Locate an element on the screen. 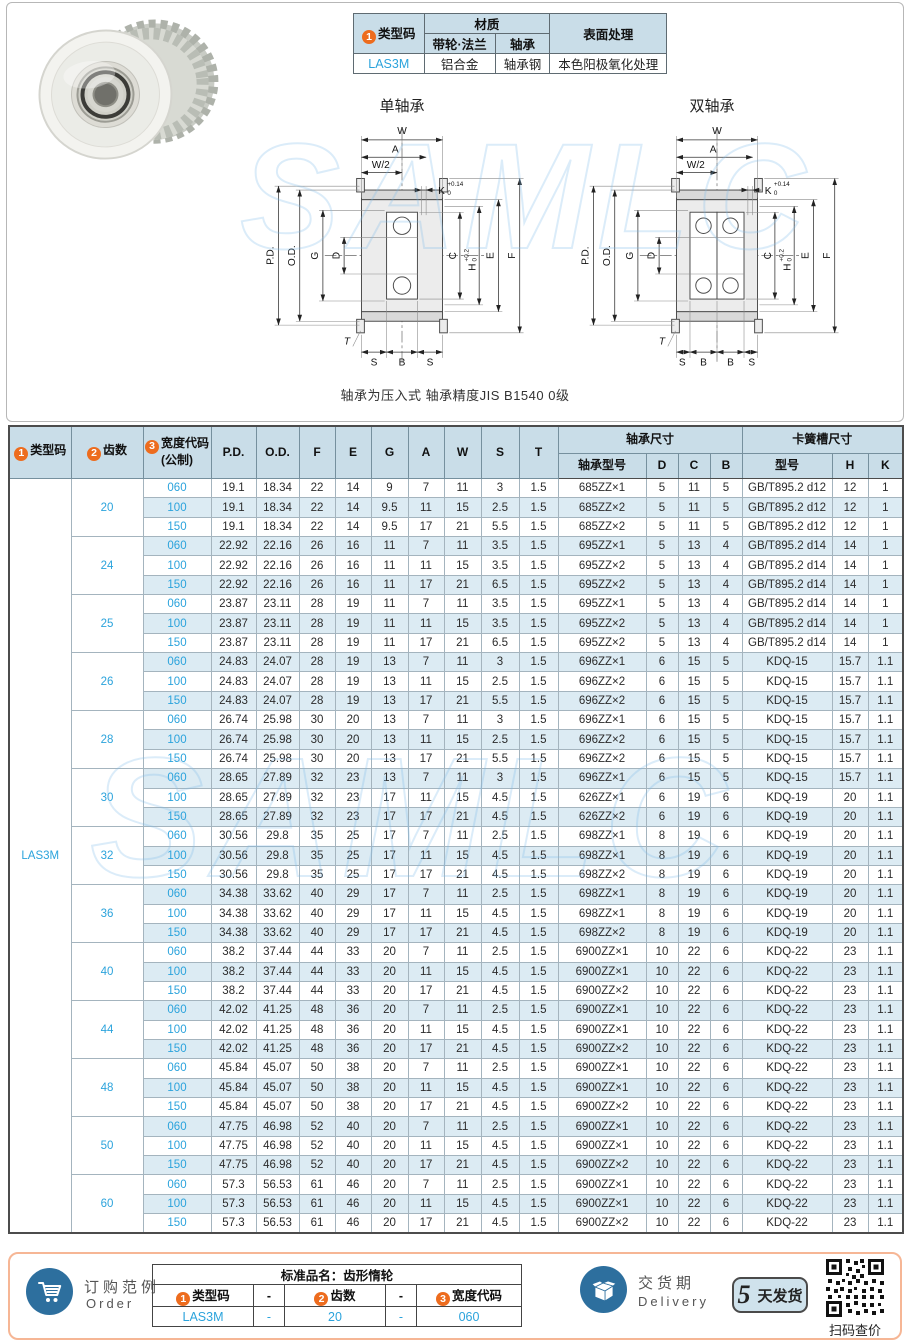  value-cell: 25.98 is located at coordinates (277, 720).